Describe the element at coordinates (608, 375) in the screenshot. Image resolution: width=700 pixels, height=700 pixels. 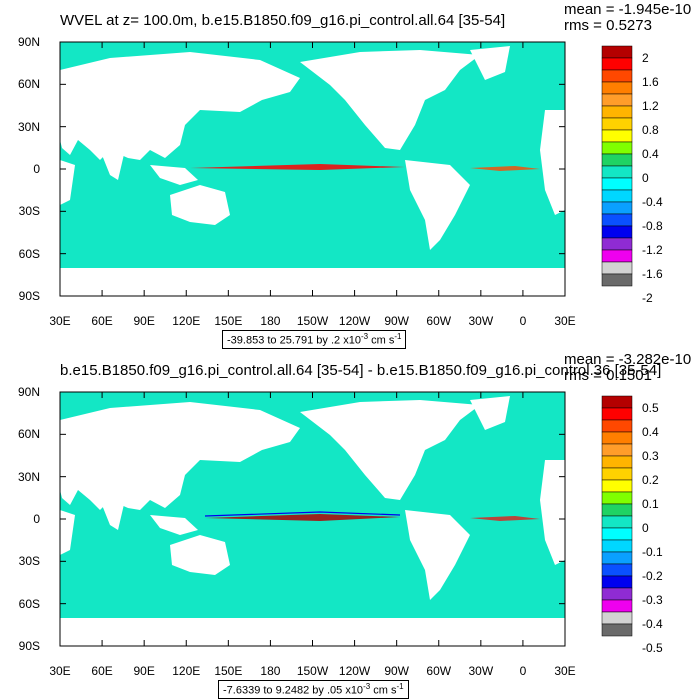
I see `rms-stat: rms = 0.1501` at that location.